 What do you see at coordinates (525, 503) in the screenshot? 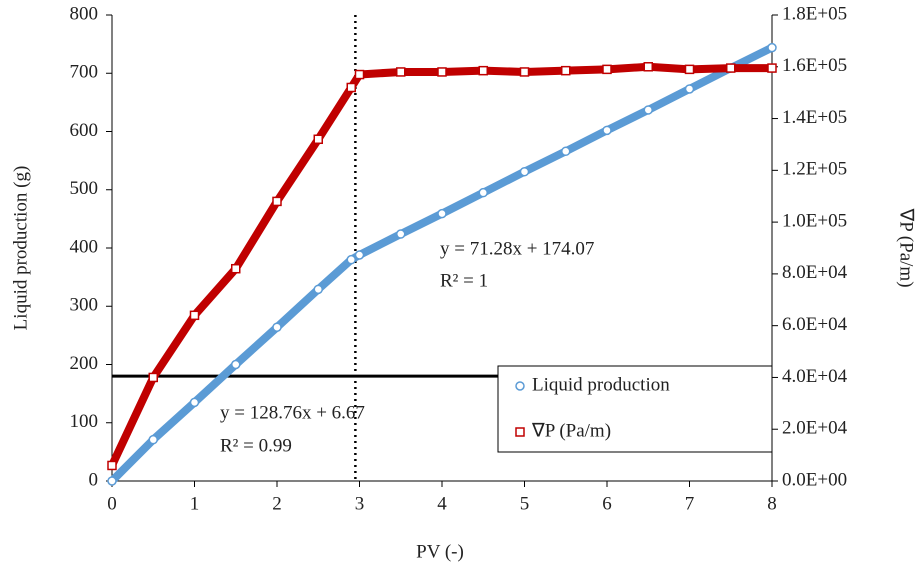
I see `x-tick-label: 5` at bounding box center [525, 503].